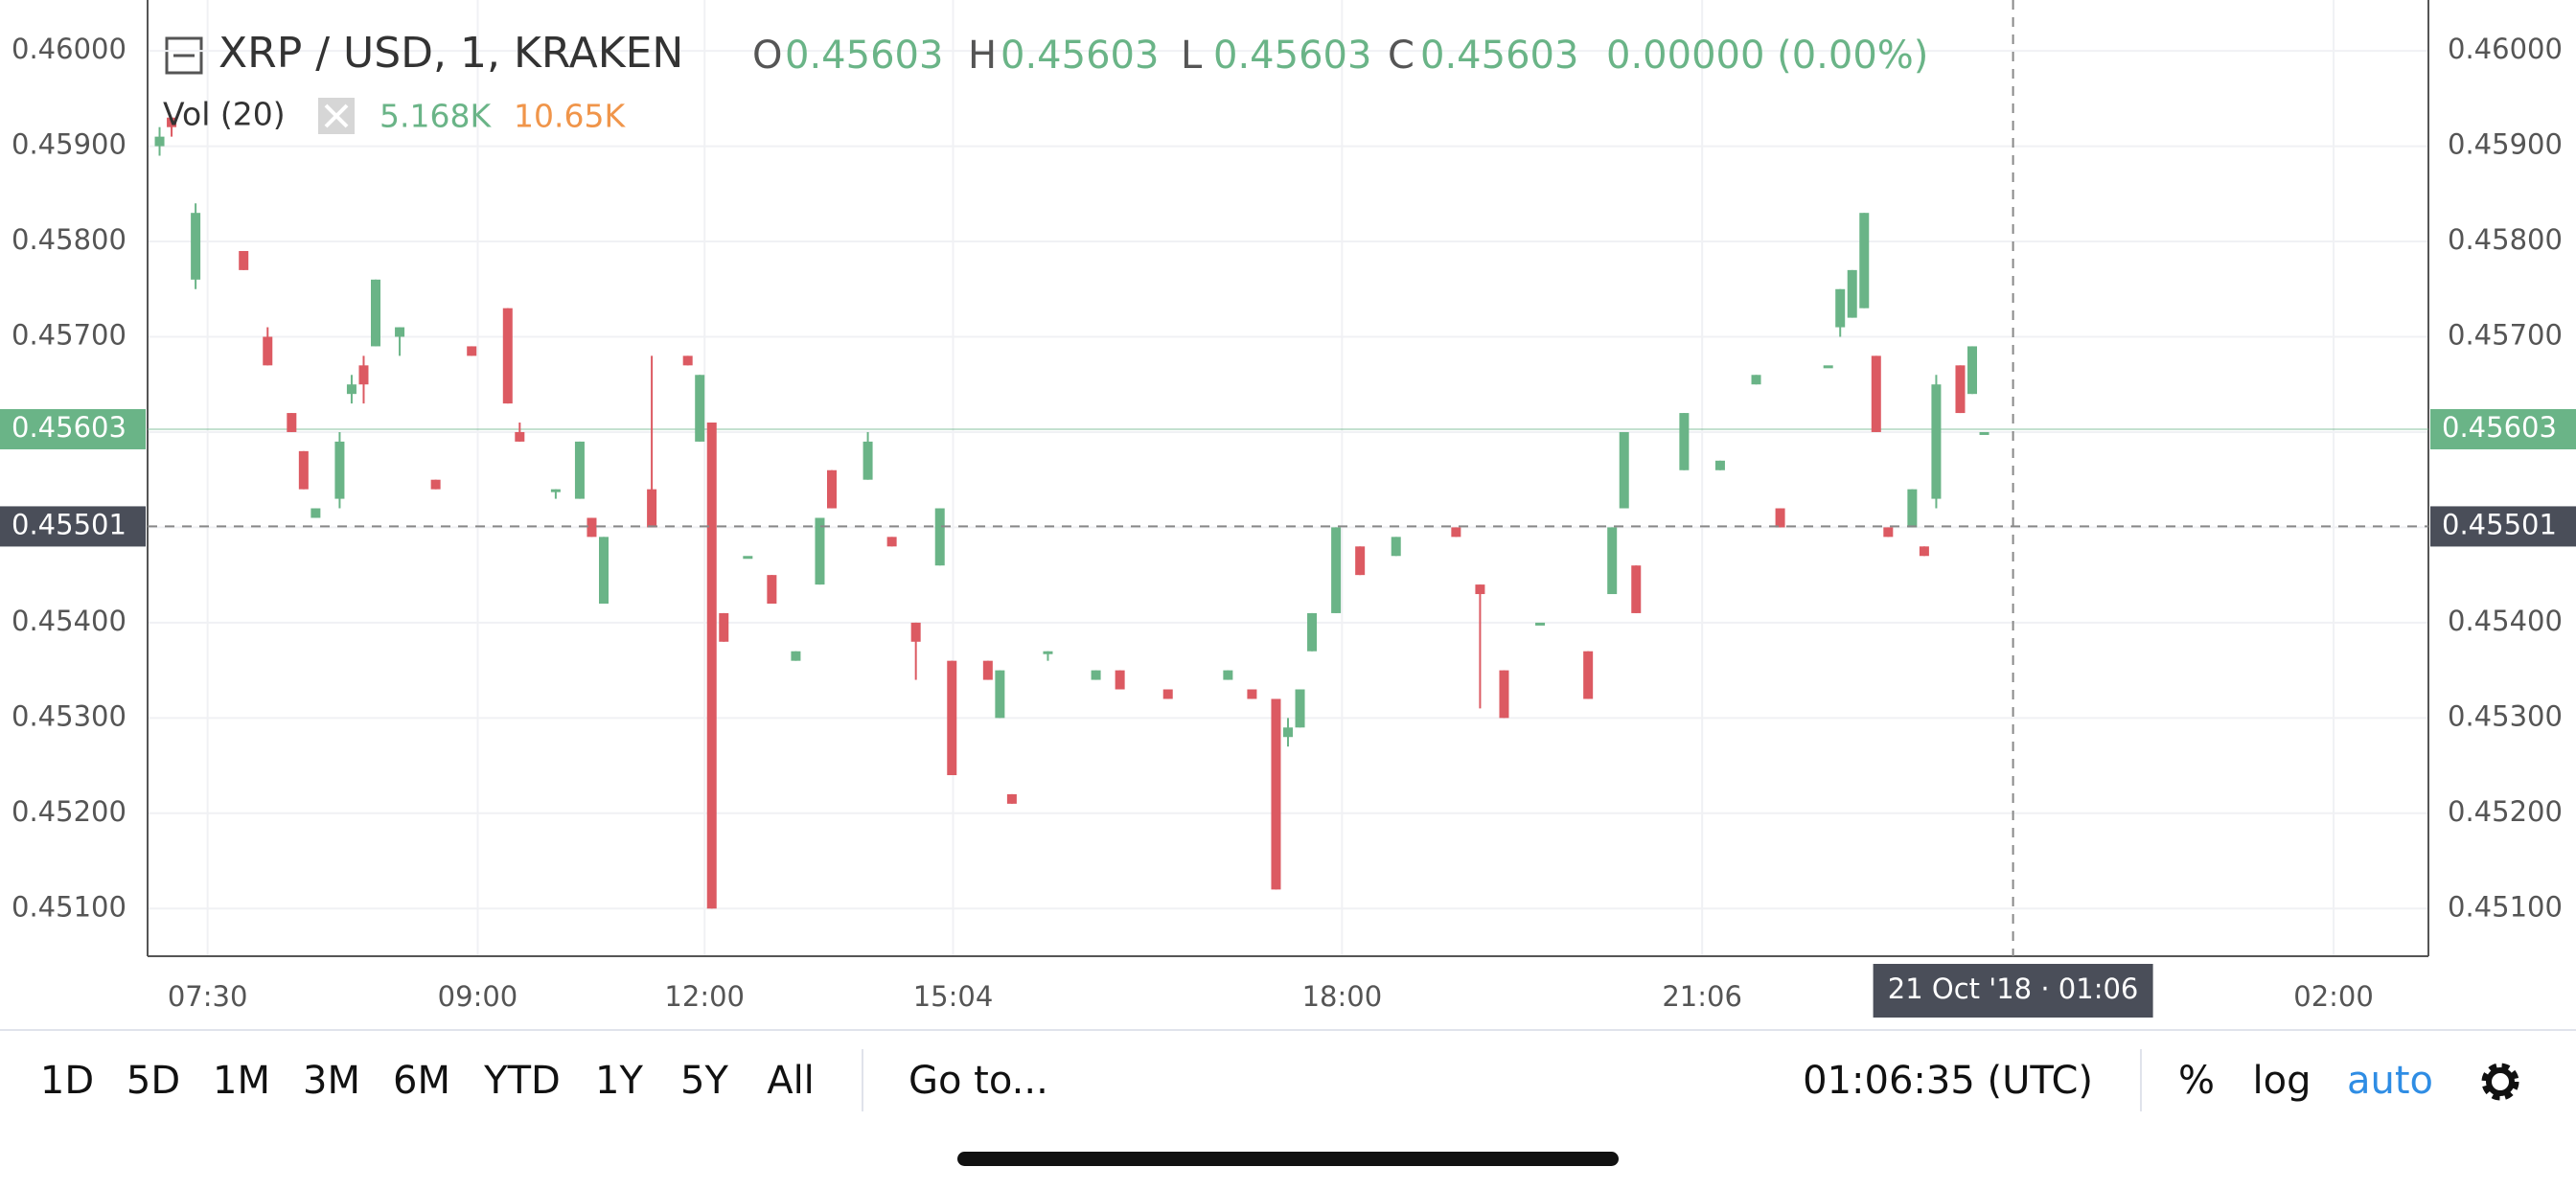 The height and width of the screenshot is (1190, 2576). I want to click on range-button: 1Y, so click(619, 1081).